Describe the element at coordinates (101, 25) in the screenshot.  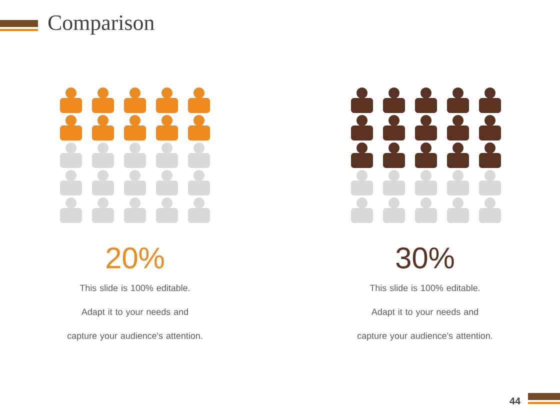
I see `text: Comparison` at that location.